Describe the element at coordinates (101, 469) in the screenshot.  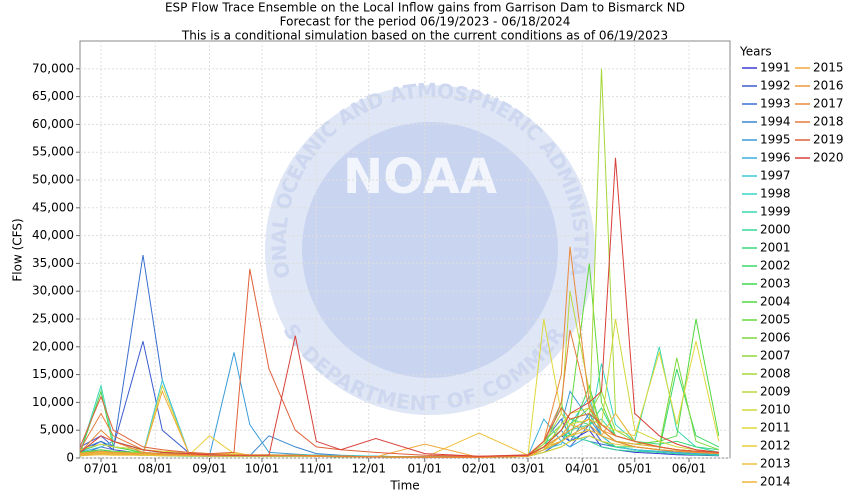
I see `x-tick-label: 07/01` at that location.